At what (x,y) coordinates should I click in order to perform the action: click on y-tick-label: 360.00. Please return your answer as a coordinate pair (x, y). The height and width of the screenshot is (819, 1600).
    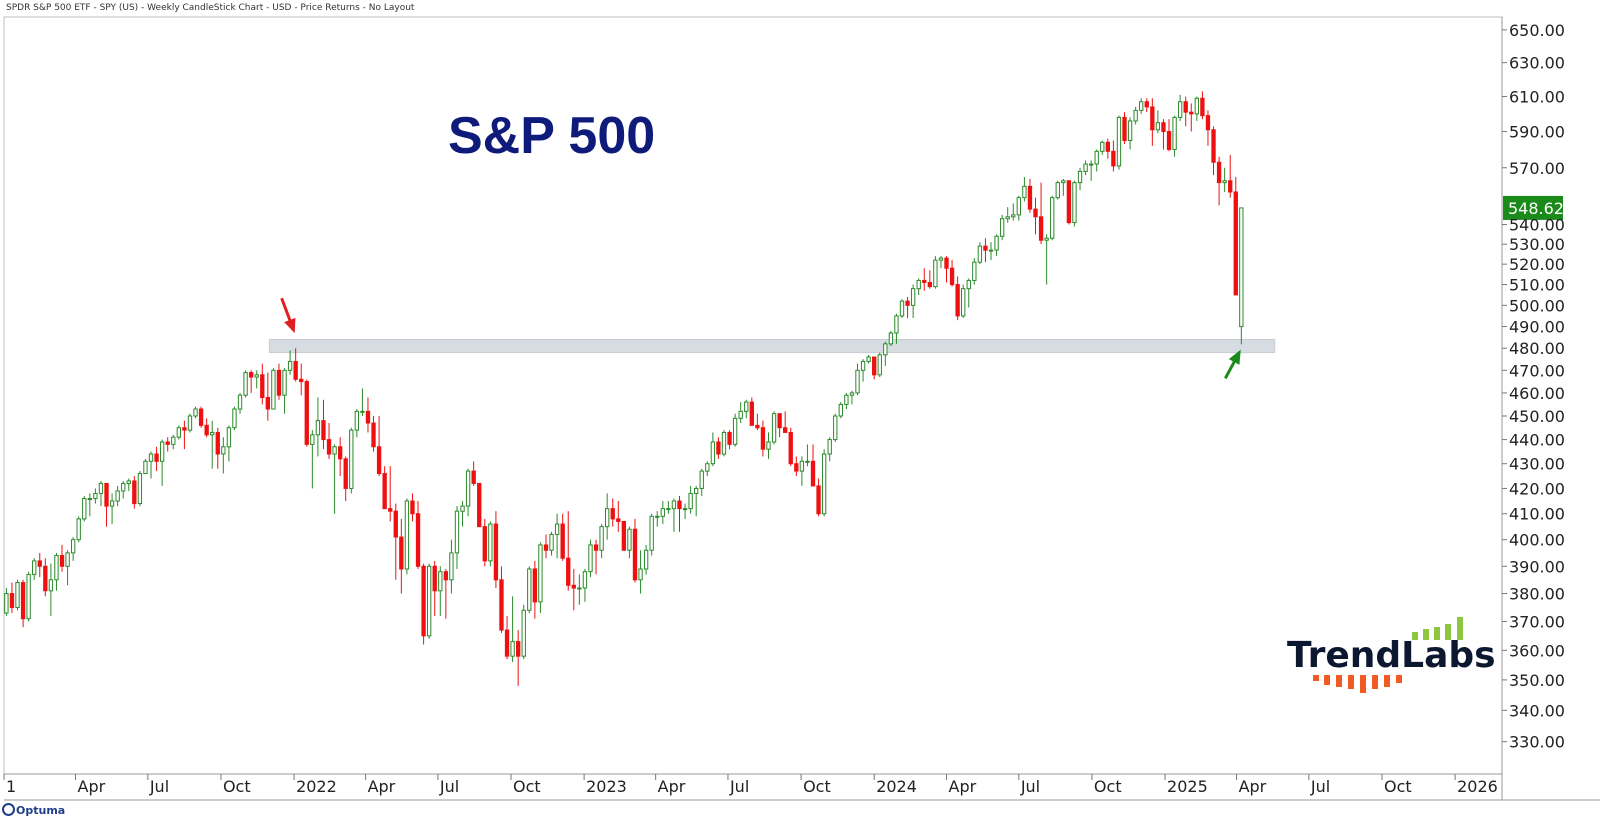
    Looking at the image, I should click on (1537, 650).